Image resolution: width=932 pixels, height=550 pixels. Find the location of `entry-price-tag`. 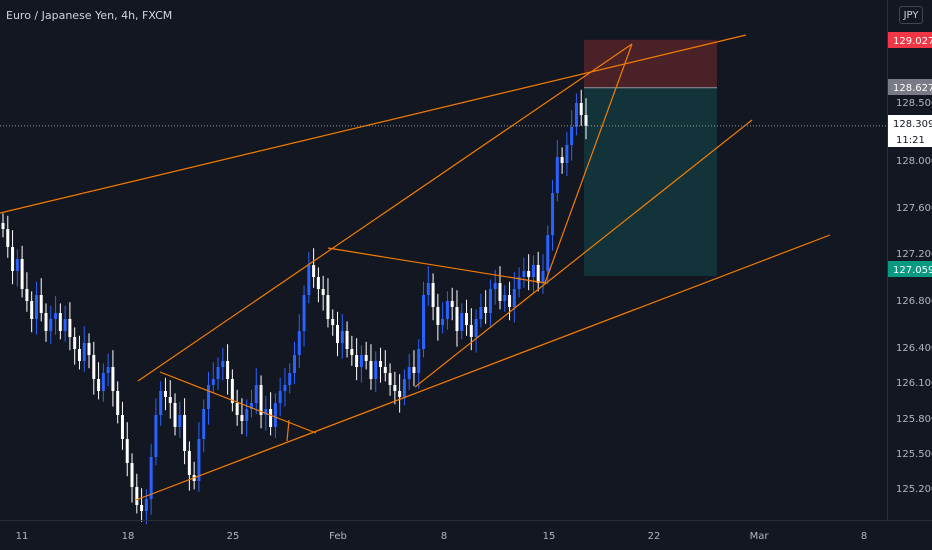

entry-price-tag is located at coordinates (910, 87).